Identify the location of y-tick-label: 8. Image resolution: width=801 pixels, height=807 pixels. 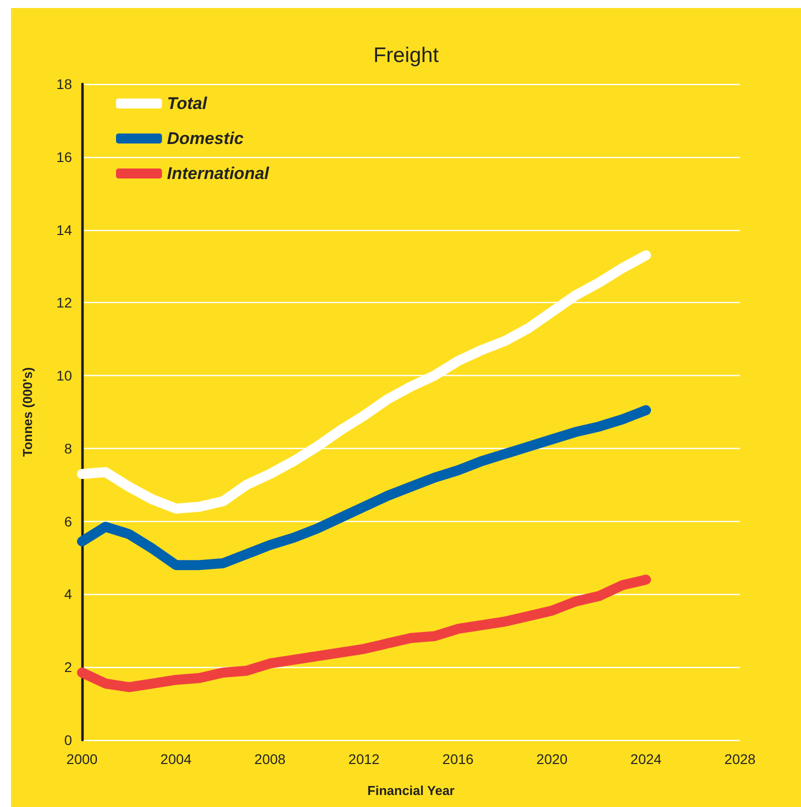
(68, 448).